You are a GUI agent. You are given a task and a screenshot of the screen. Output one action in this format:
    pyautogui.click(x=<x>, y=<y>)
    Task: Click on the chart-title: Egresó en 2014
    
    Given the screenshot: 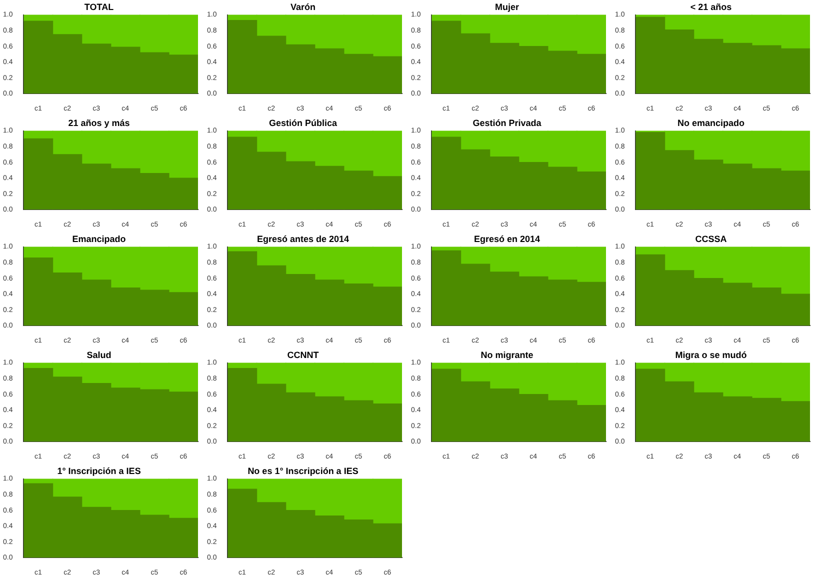 What is the action you would take?
    pyautogui.click(x=507, y=239)
    